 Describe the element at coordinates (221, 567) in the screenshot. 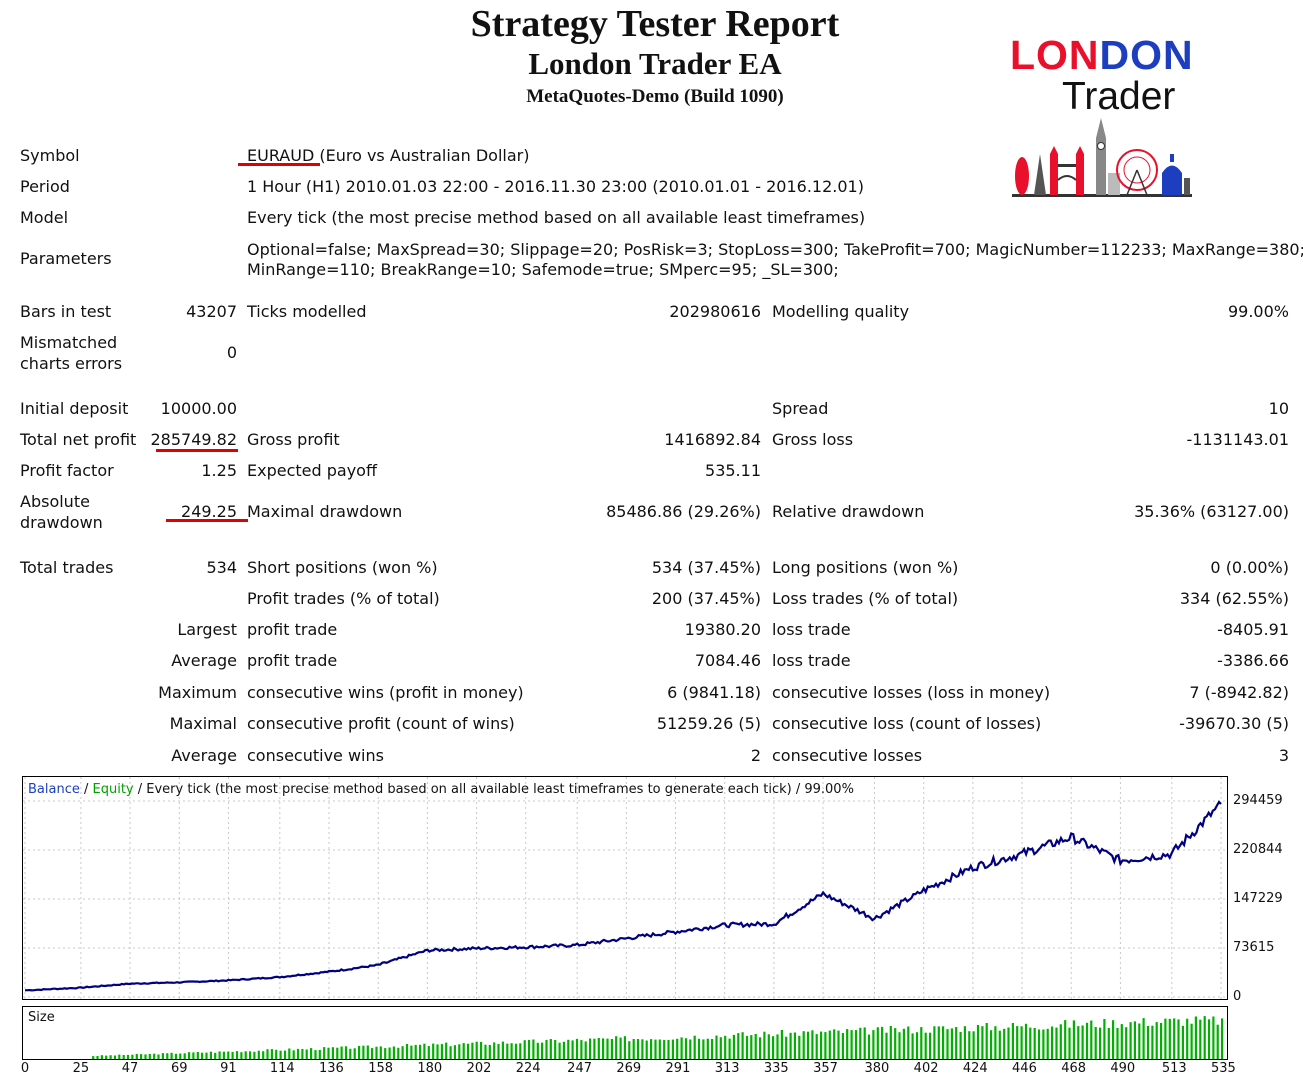

I see `trades-value: 534` at that location.